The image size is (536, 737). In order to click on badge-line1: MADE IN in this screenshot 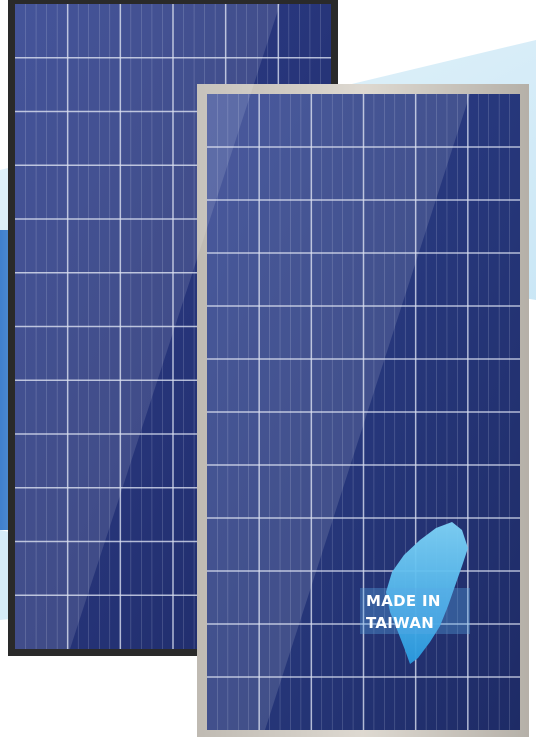, I will do `click(403, 601)`.